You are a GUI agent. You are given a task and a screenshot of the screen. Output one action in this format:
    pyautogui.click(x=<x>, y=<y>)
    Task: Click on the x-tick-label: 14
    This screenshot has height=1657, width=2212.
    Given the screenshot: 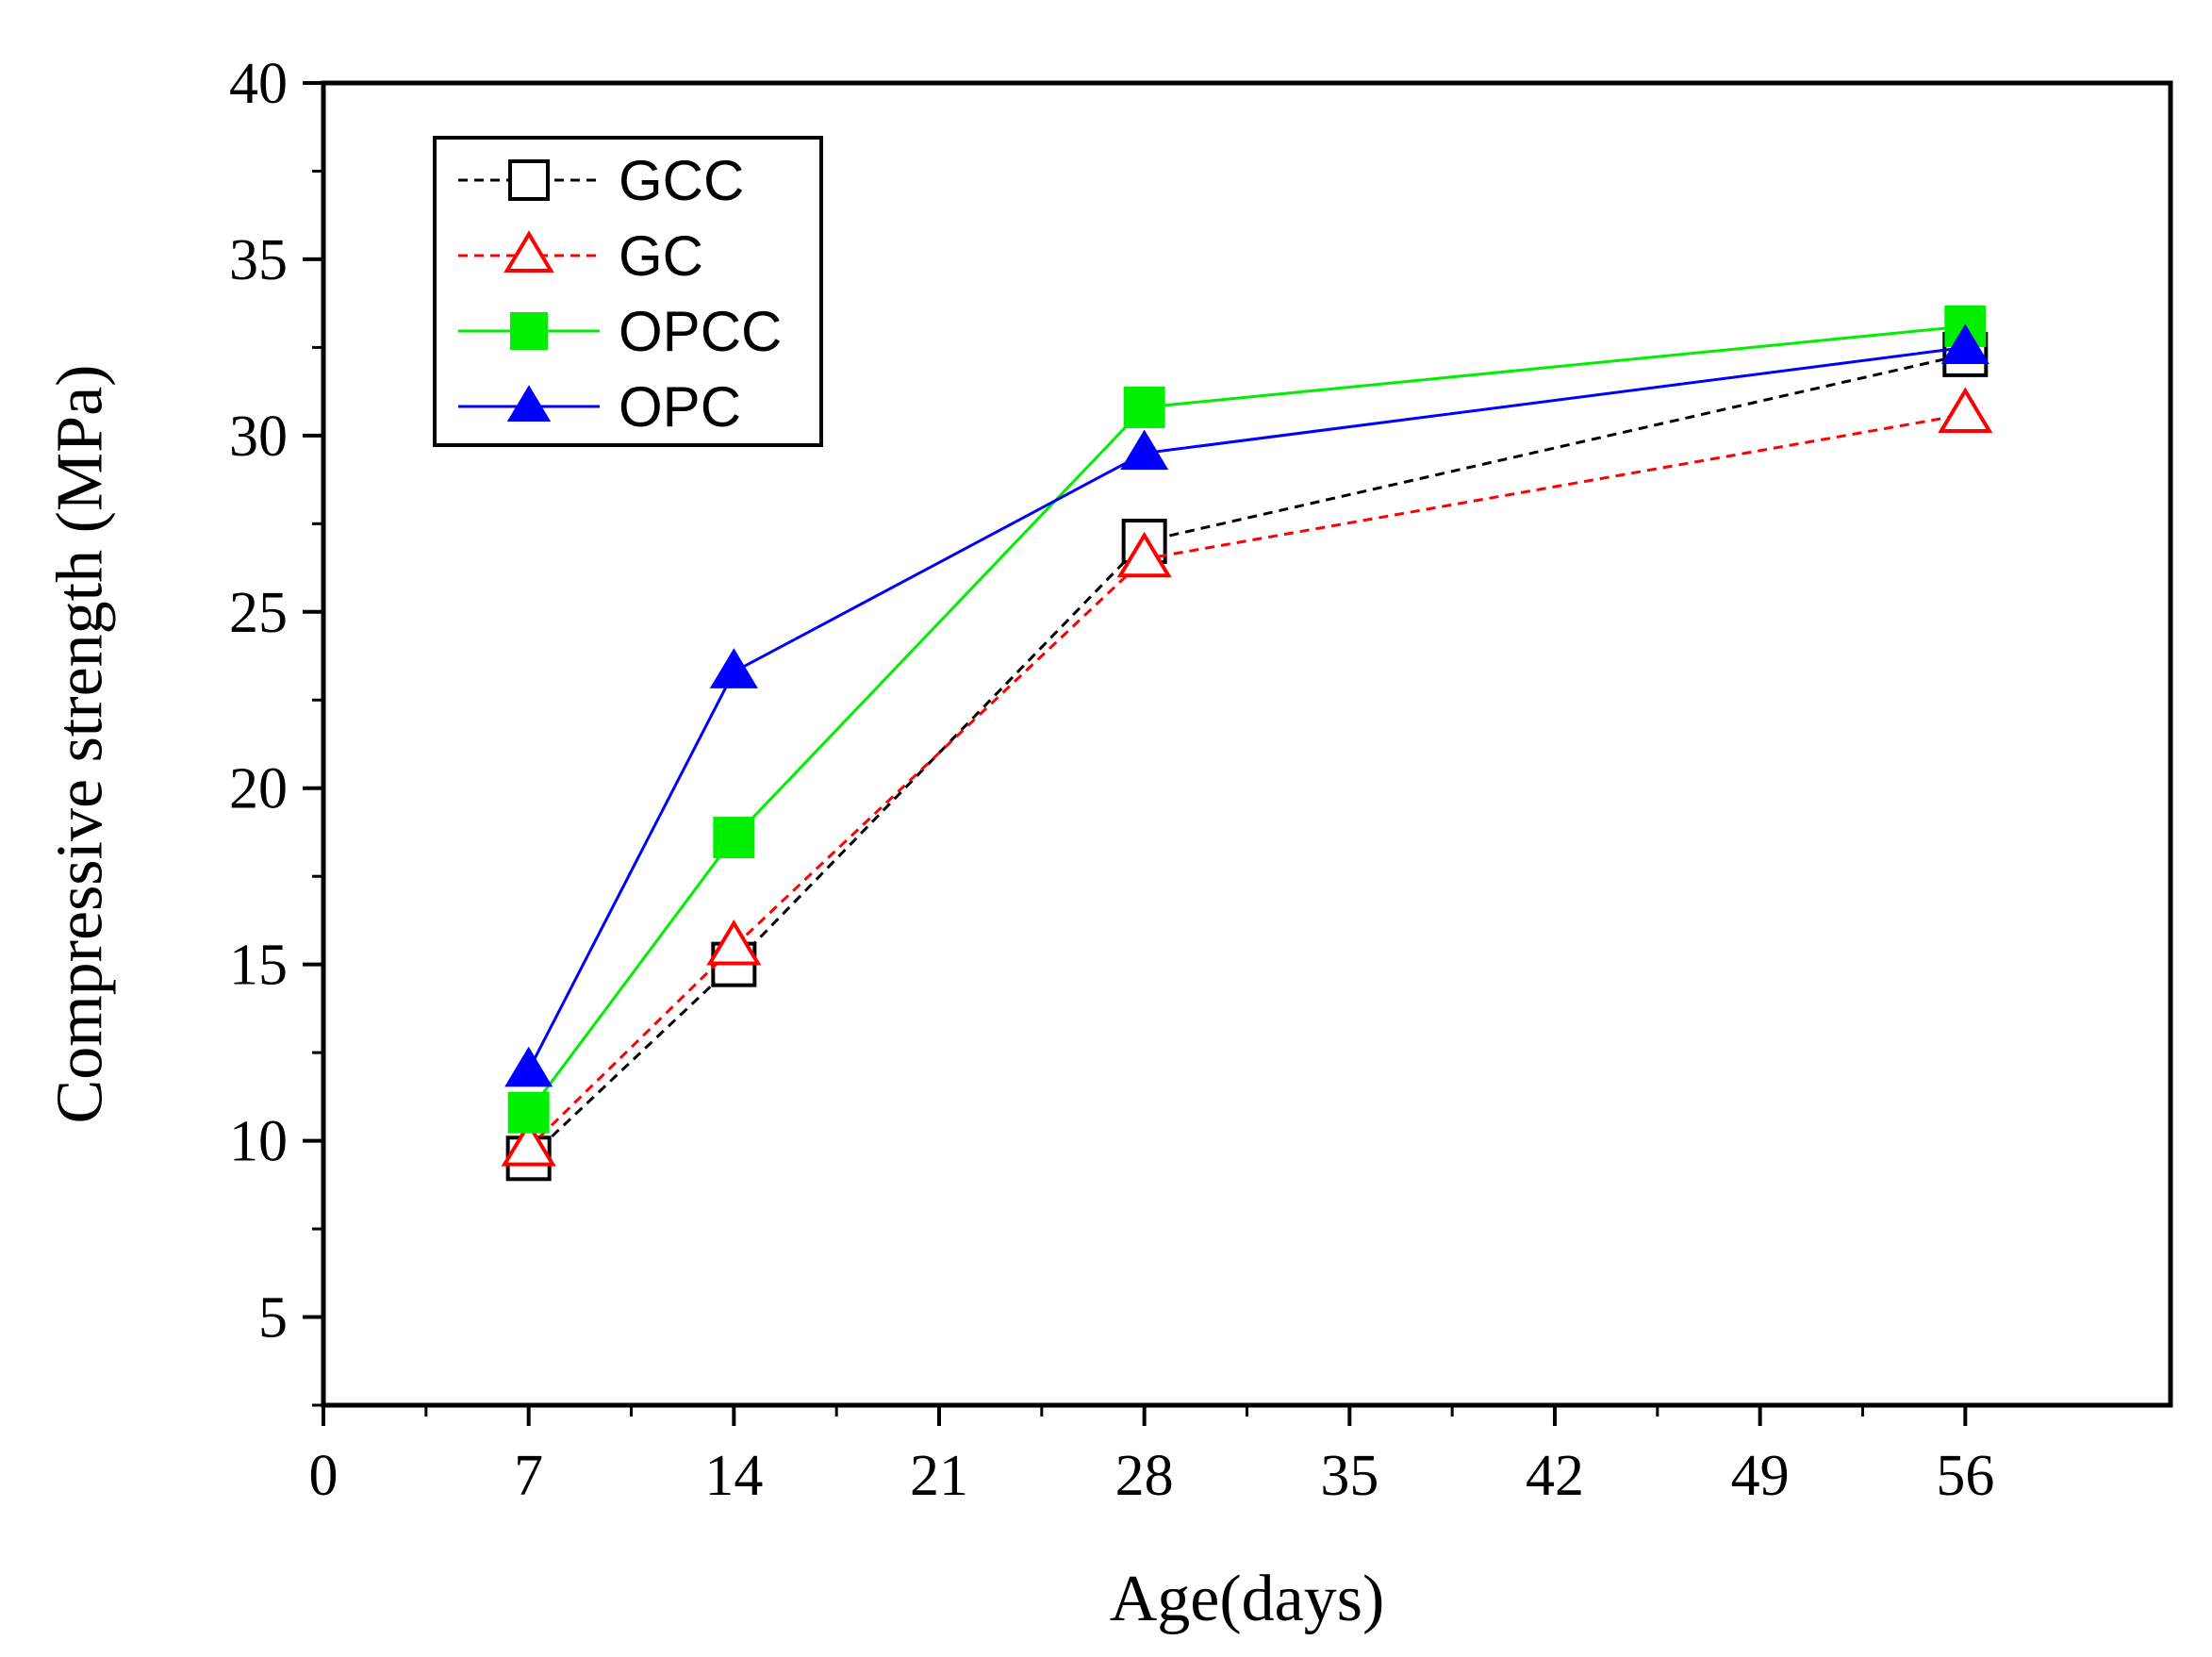 What is the action you would take?
    pyautogui.click(x=733, y=1476)
    